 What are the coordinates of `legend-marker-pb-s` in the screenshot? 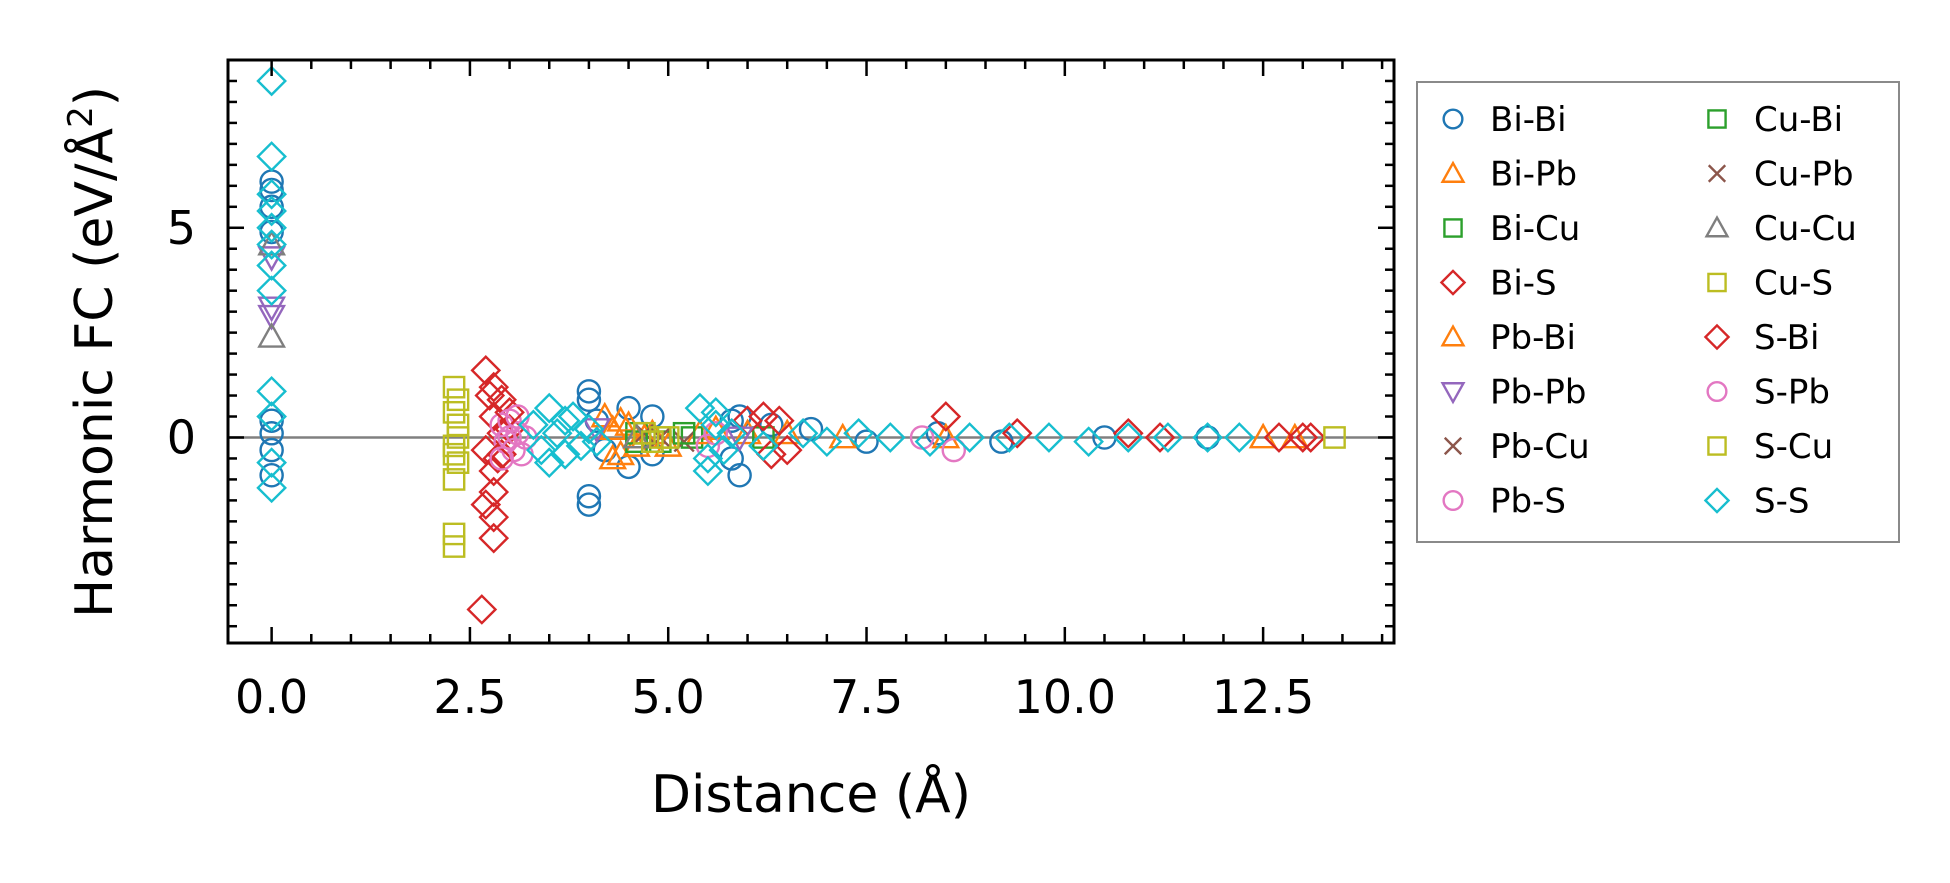 It's located at (1453, 500).